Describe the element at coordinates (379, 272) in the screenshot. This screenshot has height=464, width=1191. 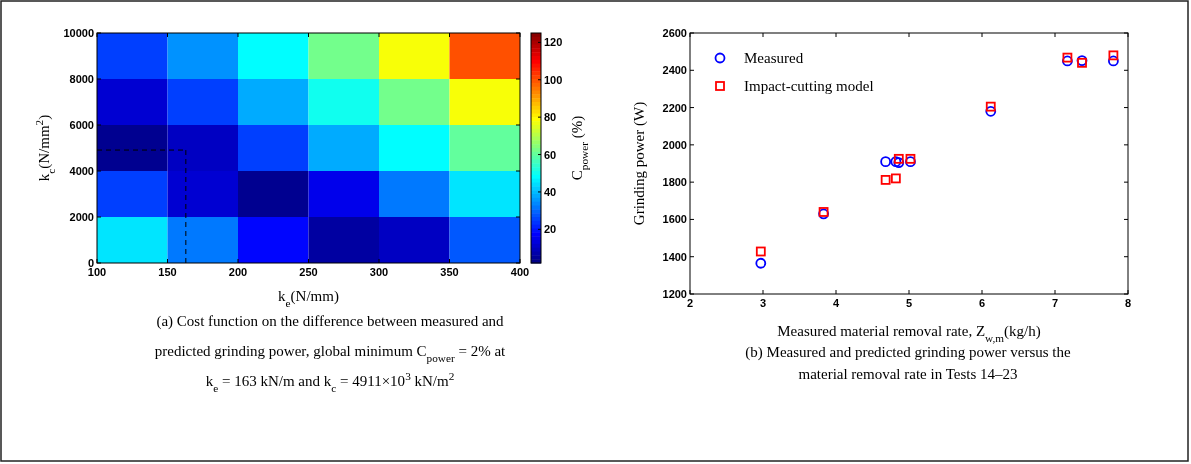
I see `x-tick-label: 300` at that location.